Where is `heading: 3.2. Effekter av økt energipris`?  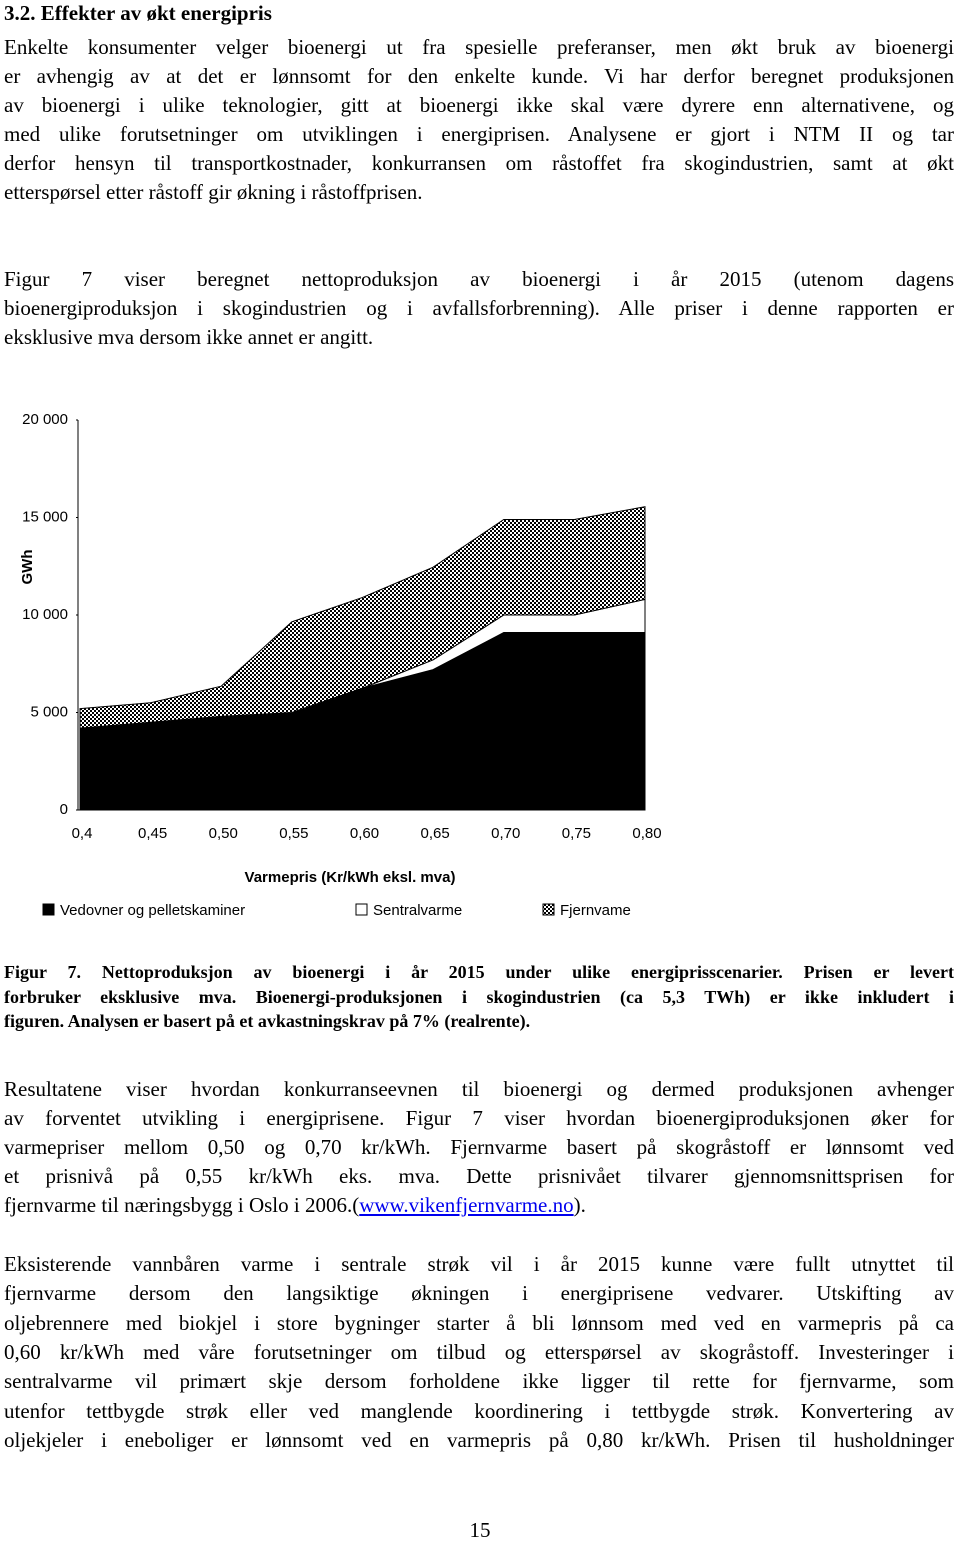
heading: 3.2. Effekter av økt energipris is located at coordinates (138, 13).